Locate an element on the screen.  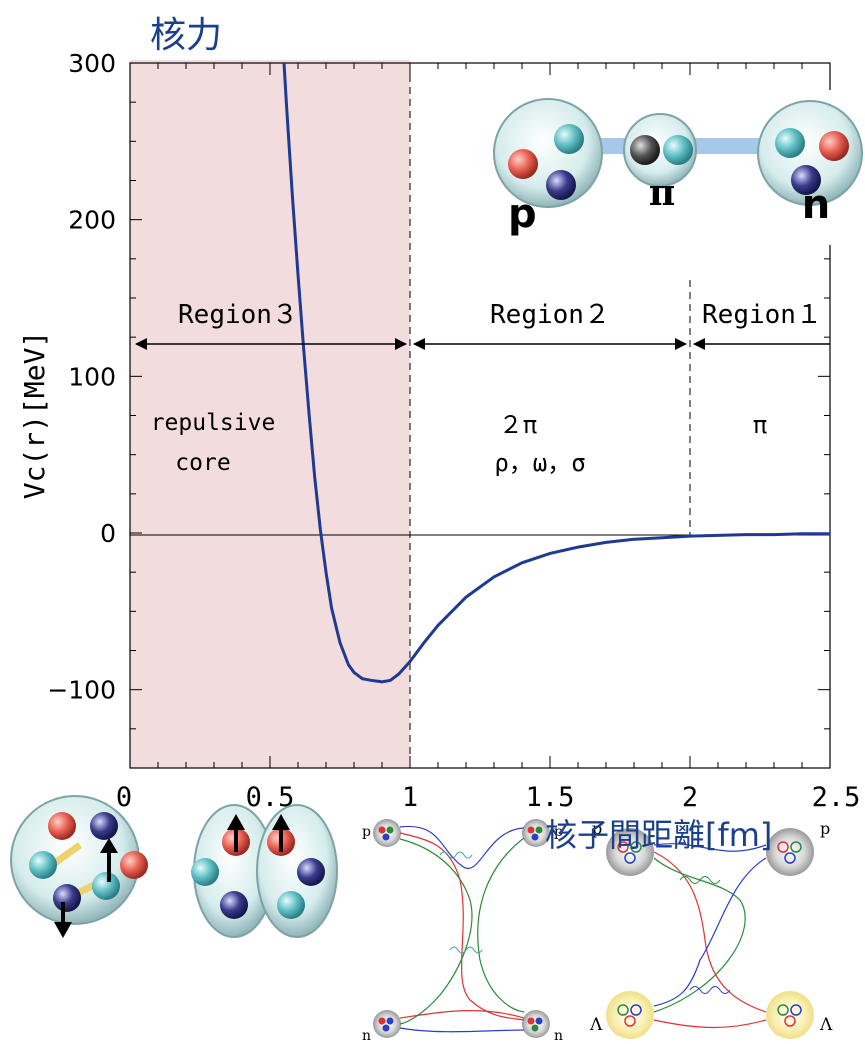
x-tick-label: 0 is located at coordinates (124, 797).